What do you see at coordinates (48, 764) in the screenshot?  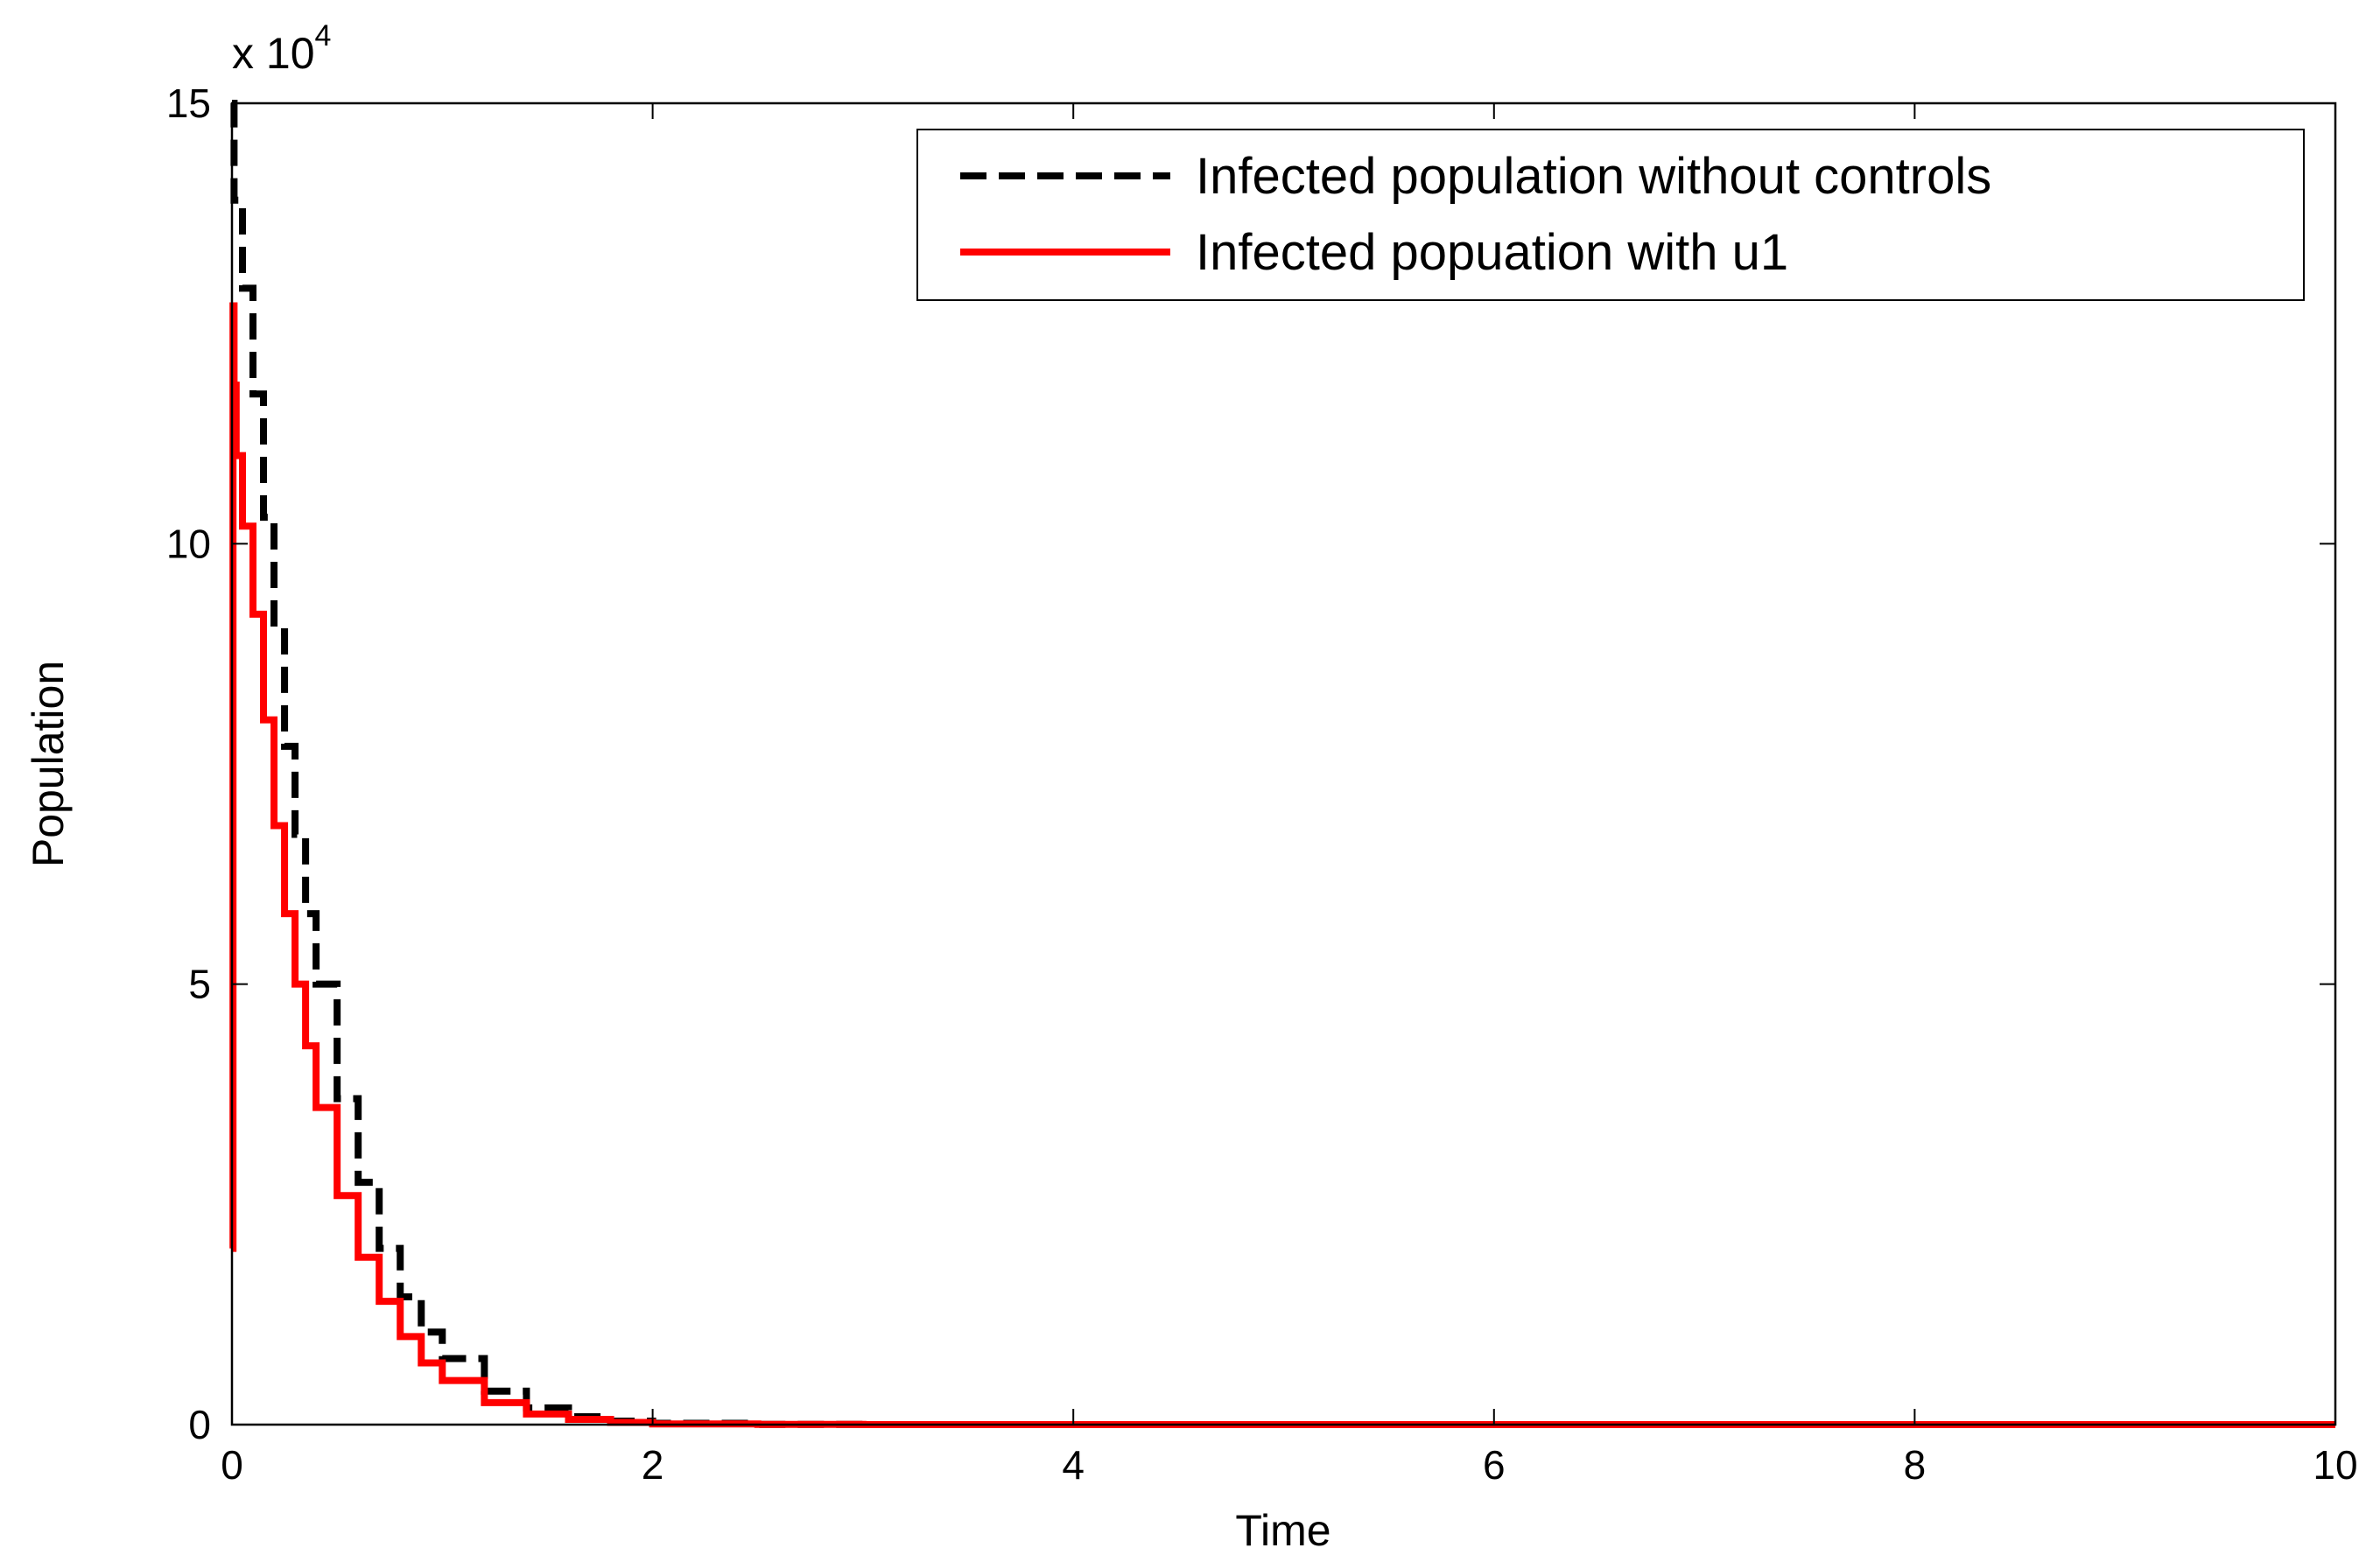 I see `y-axis-title: Population` at bounding box center [48, 764].